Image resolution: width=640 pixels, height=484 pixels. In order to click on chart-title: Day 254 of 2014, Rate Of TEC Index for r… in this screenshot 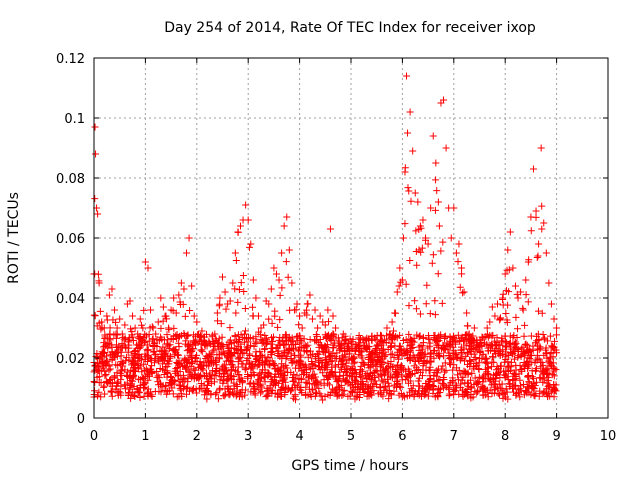, I will do `click(350, 28)`.